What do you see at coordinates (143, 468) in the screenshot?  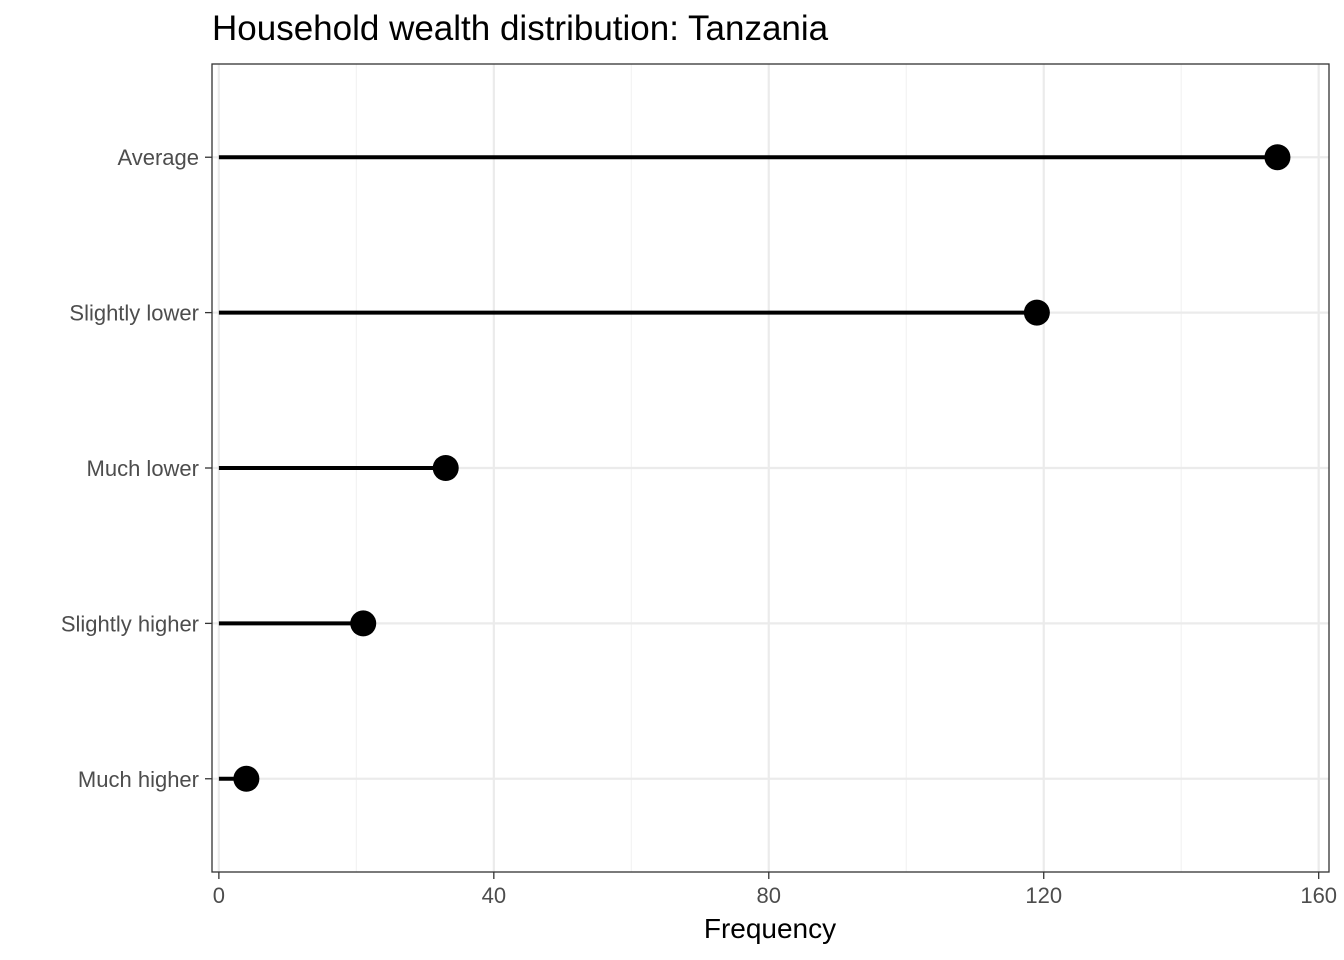 I see `y-tick-label: Much lower` at bounding box center [143, 468].